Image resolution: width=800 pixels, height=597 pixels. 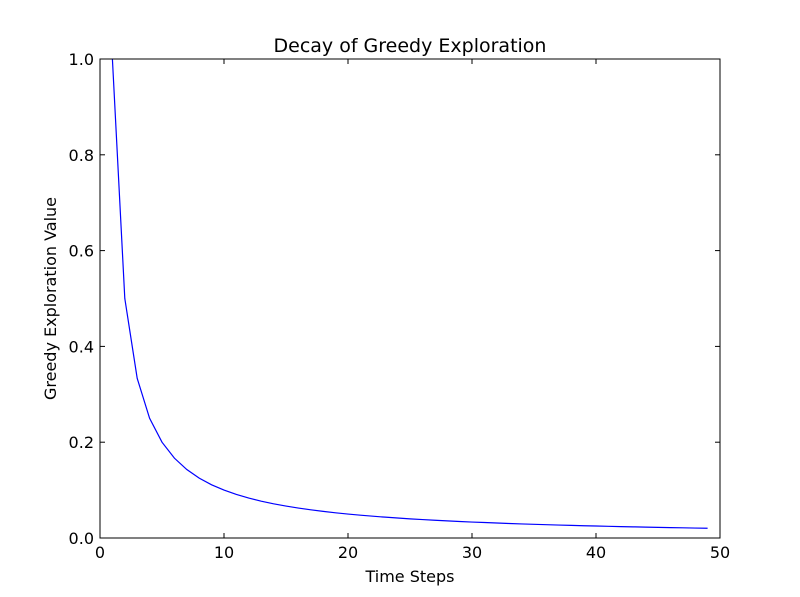 I want to click on y-axis-label: Greedy Exploration Value, so click(x=50, y=298).